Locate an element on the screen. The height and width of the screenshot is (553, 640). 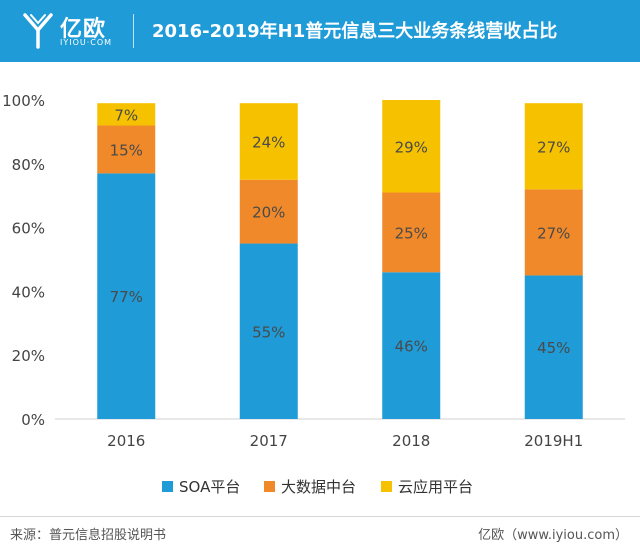
y-tick-label: 60% is located at coordinates (28, 229).